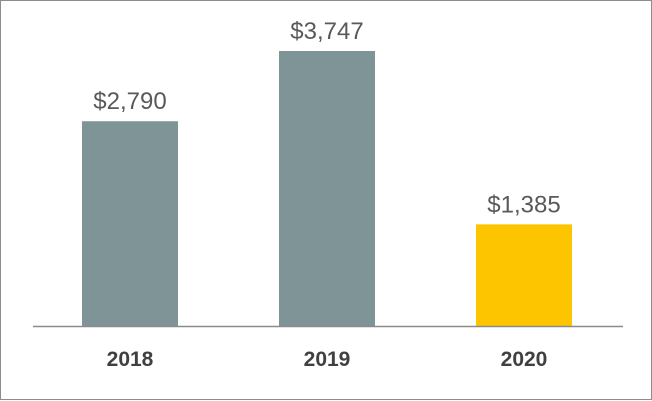  I want to click on data-label-2018: $2,790, so click(129, 101).